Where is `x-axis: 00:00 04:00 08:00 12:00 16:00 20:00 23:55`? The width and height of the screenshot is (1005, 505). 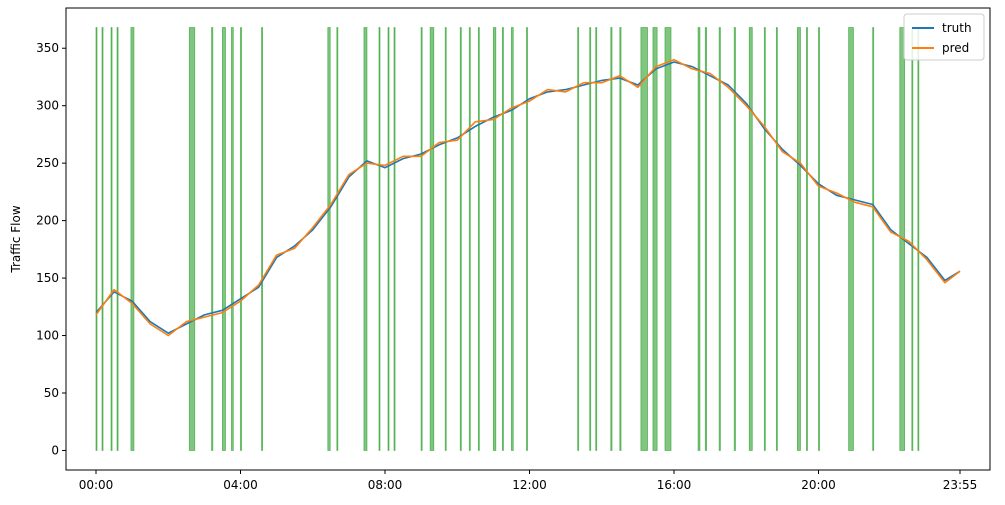 x-axis: 00:00 04:00 08:00 12:00 16:00 20:00 23:55 is located at coordinates (528, 481).